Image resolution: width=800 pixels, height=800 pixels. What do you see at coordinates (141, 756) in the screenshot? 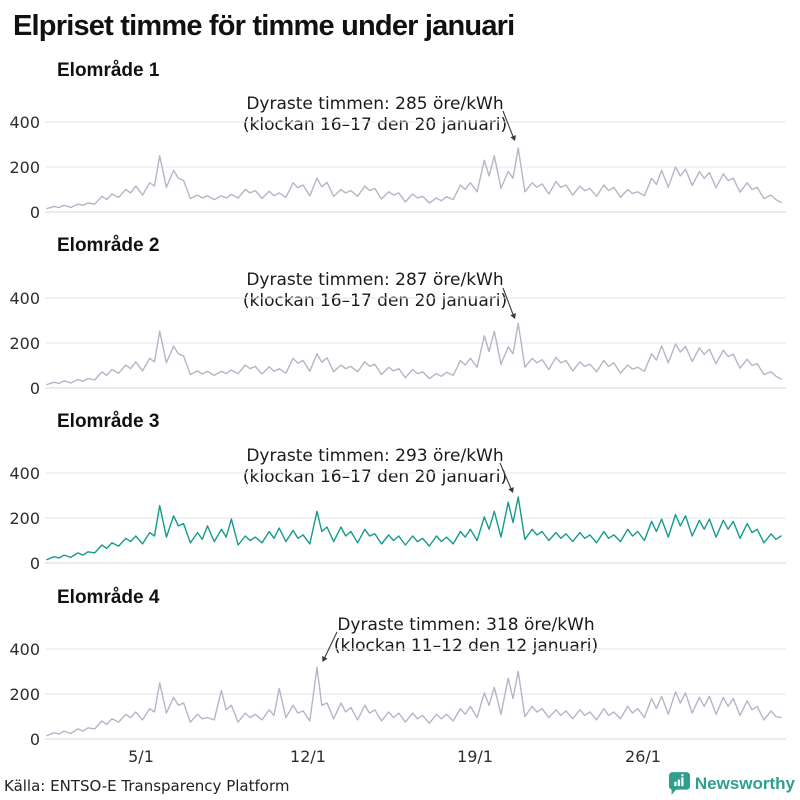
I see `xtick-5-1: 5/1` at bounding box center [141, 756].